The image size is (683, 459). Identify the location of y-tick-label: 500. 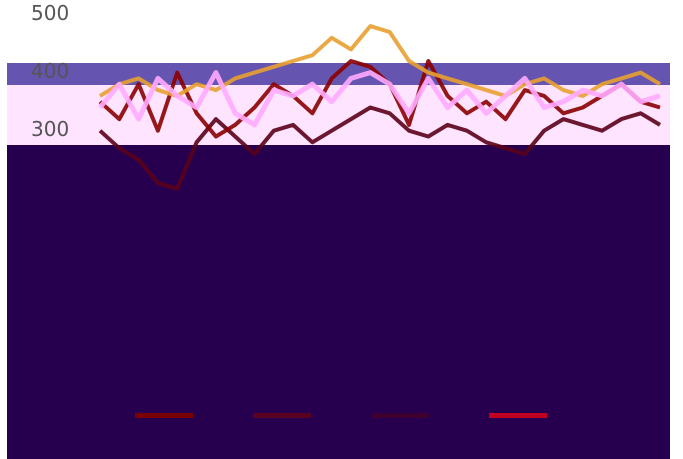
(50, 13).